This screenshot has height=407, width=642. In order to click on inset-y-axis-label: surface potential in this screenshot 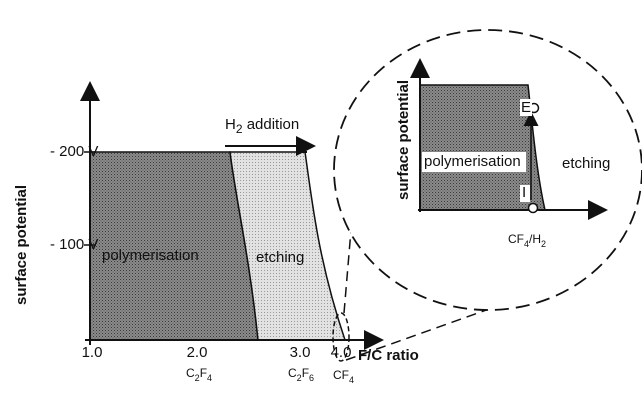, I will do `click(403, 140)`.